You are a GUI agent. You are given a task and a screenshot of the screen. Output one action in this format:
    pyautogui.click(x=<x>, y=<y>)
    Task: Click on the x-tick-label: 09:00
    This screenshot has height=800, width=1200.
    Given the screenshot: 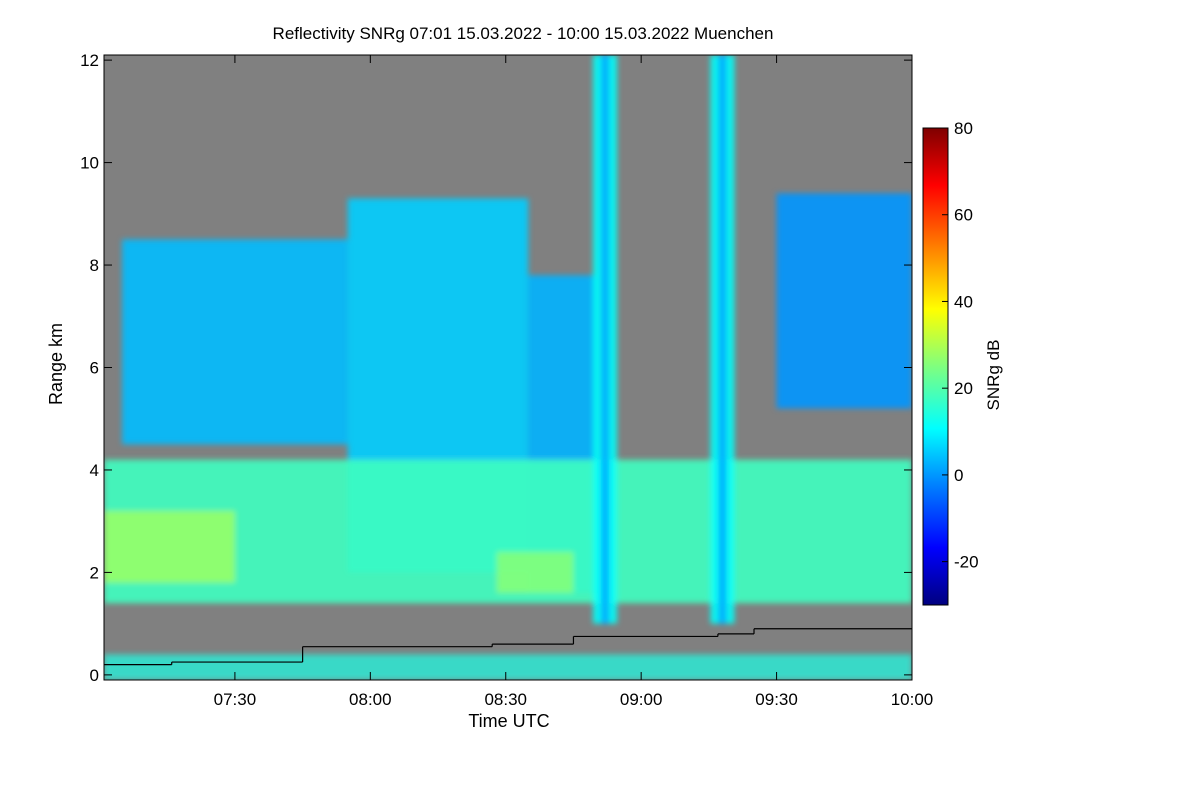 What is the action you would take?
    pyautogui.click(x=641, y=699)
    